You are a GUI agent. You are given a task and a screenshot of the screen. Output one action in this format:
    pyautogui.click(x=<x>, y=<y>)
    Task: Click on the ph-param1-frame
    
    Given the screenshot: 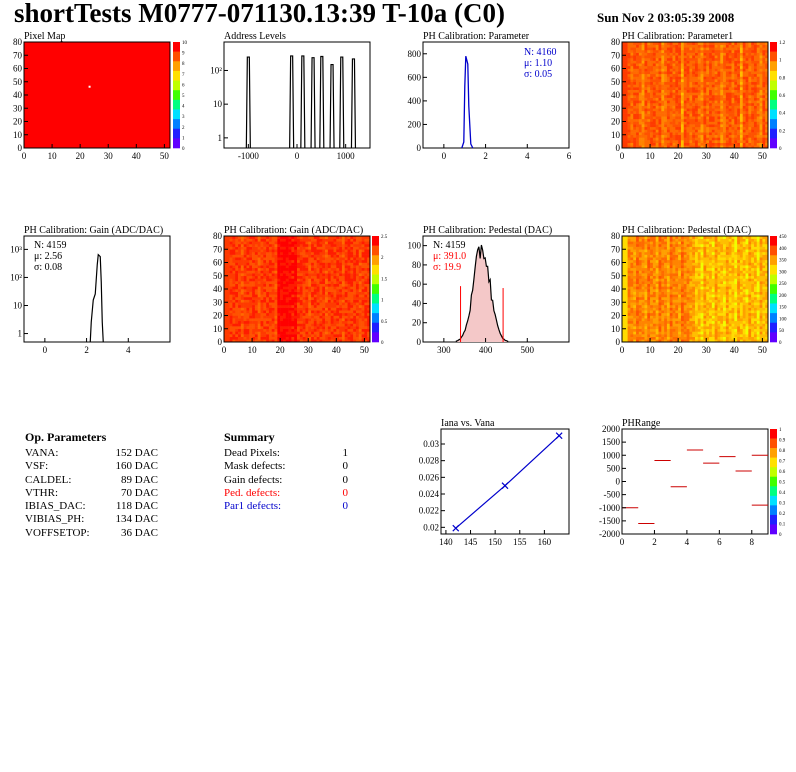 What is the action you would take?
    pyautogui.click(x=695, y=95)
    